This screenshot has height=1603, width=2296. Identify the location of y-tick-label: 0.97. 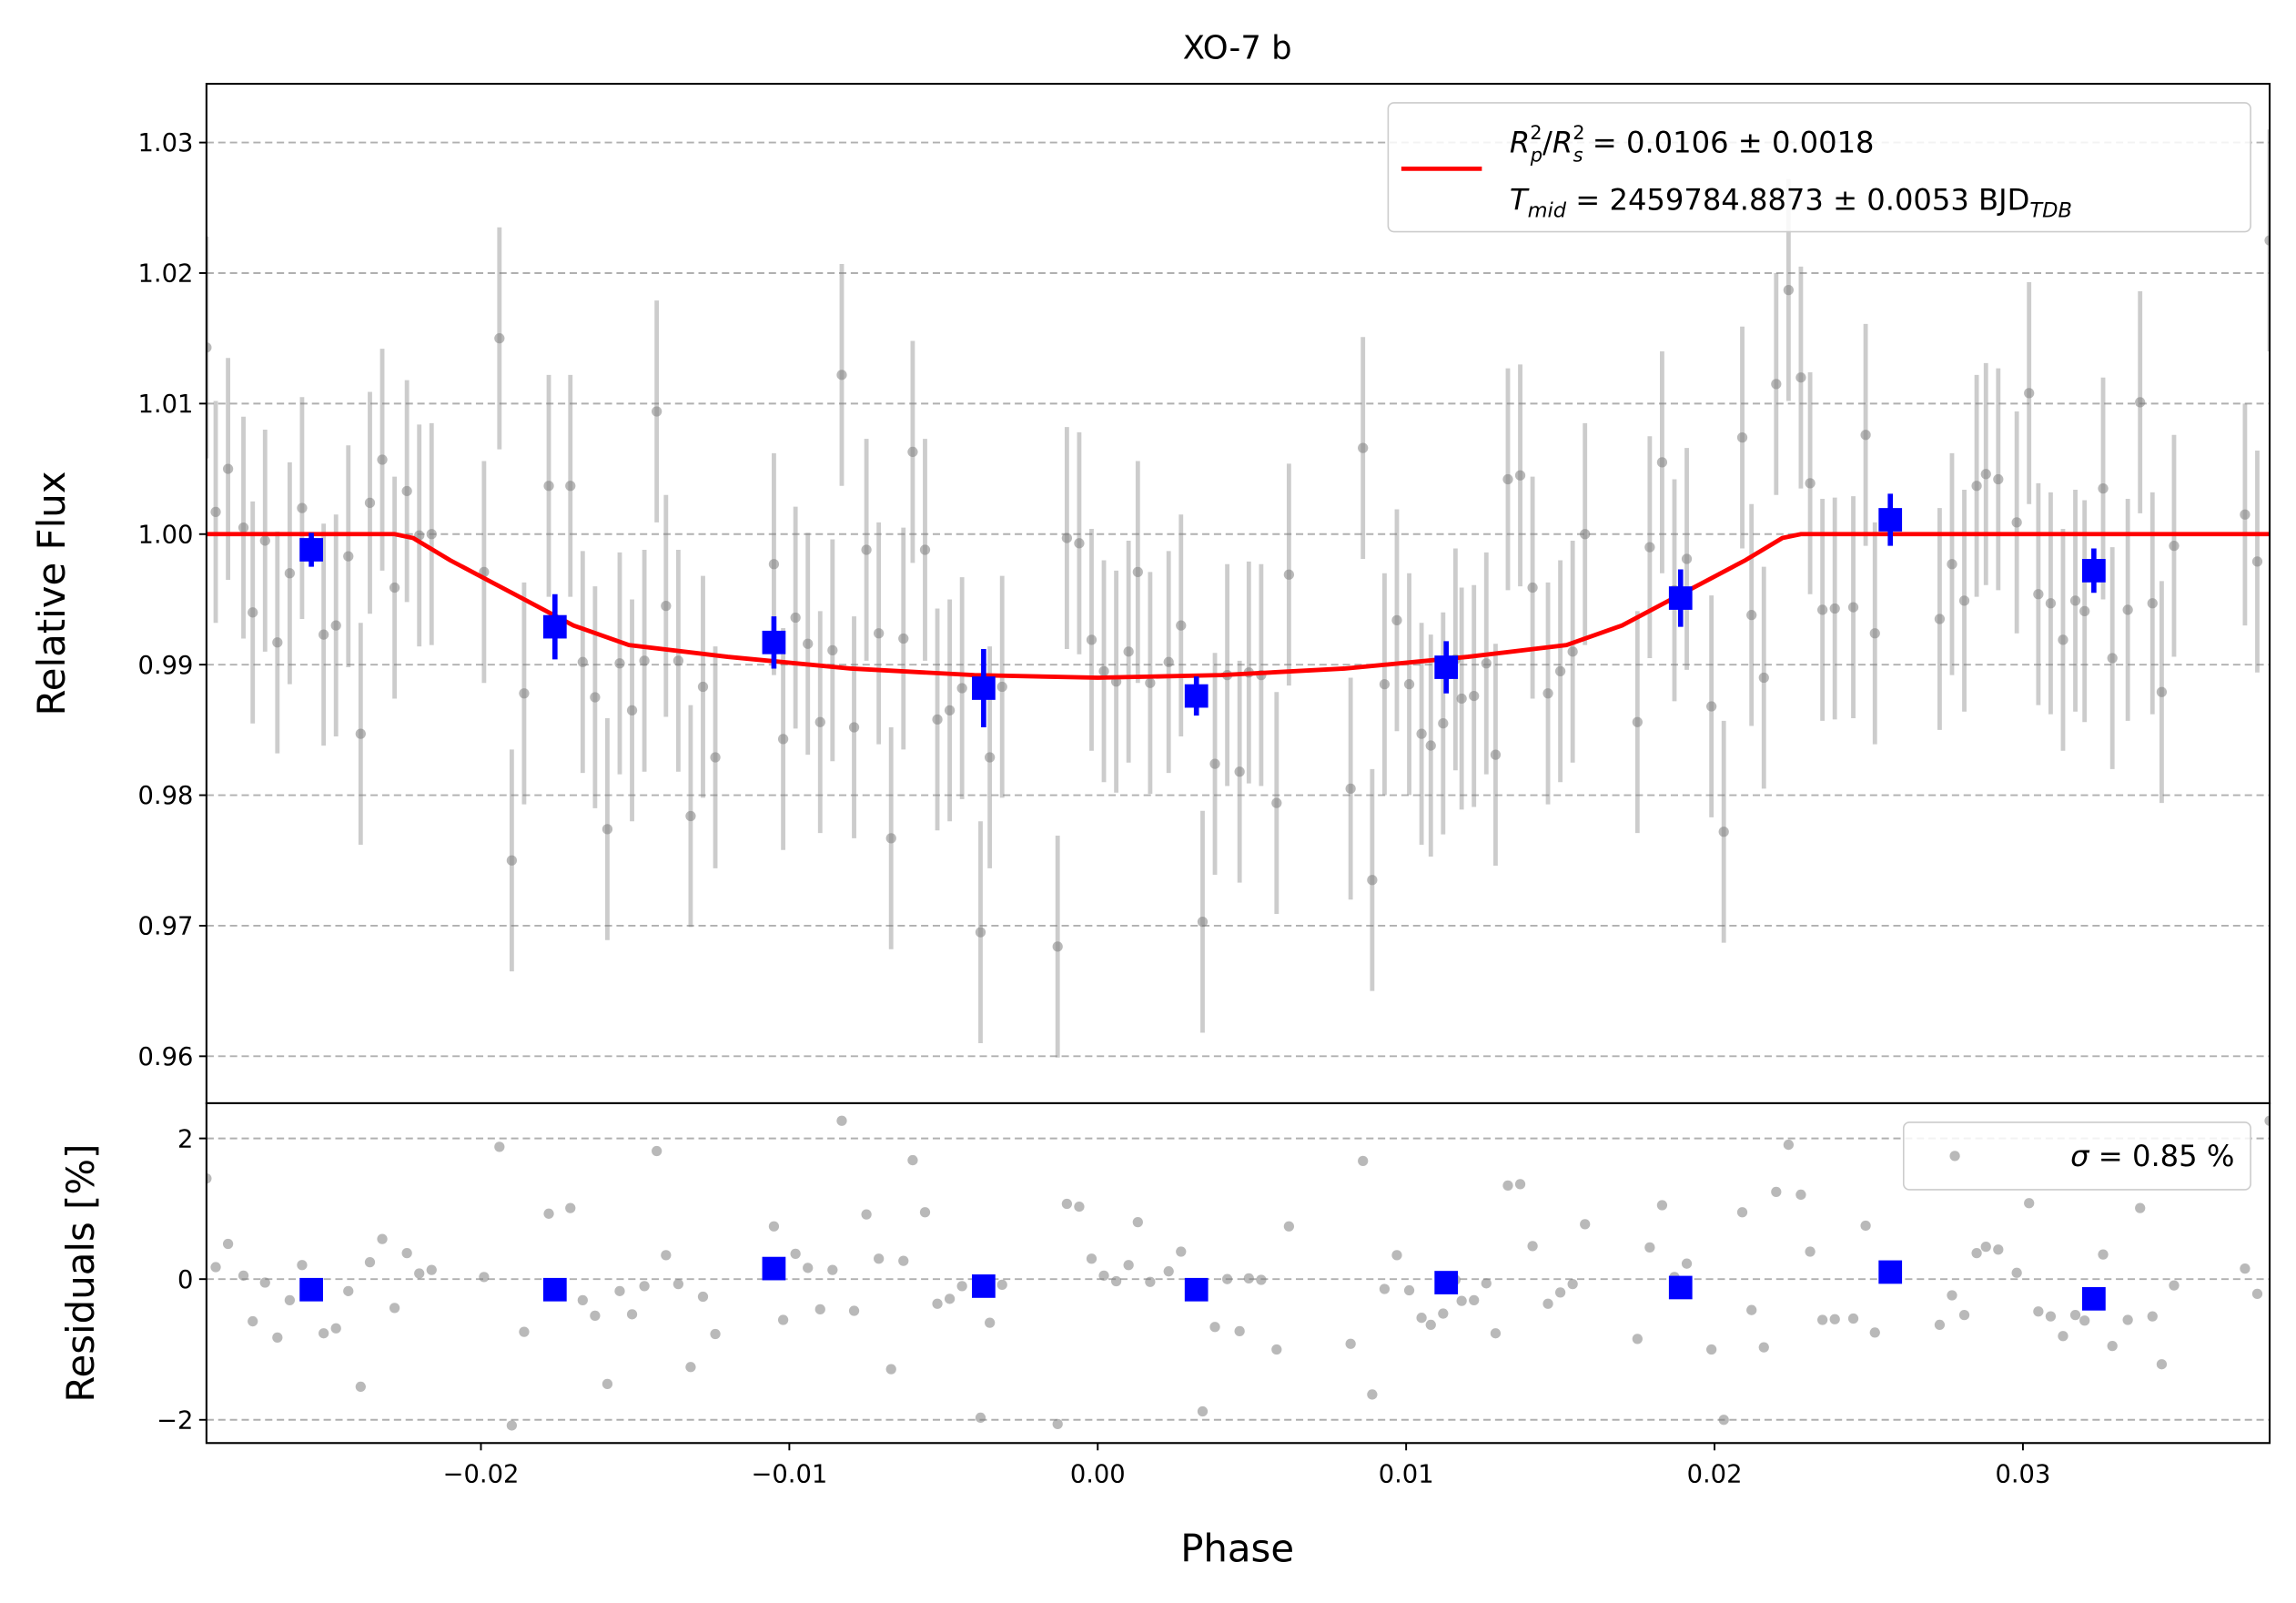
(166, 927).